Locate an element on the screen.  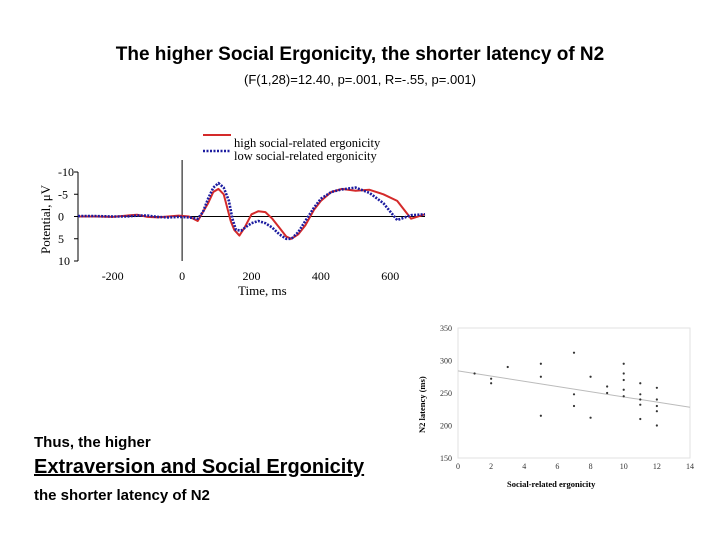
scatter-plot-frame is located at coordinates (574, 393).